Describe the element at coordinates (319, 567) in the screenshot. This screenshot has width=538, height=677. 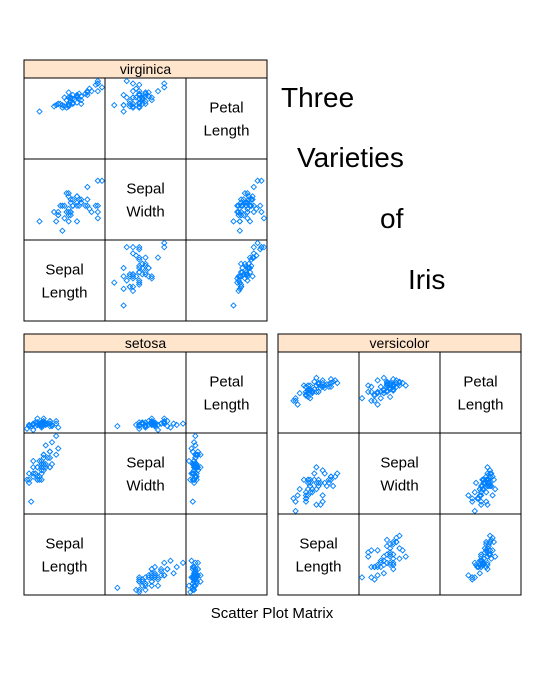
I see `diagonal-label: Length` at that location.